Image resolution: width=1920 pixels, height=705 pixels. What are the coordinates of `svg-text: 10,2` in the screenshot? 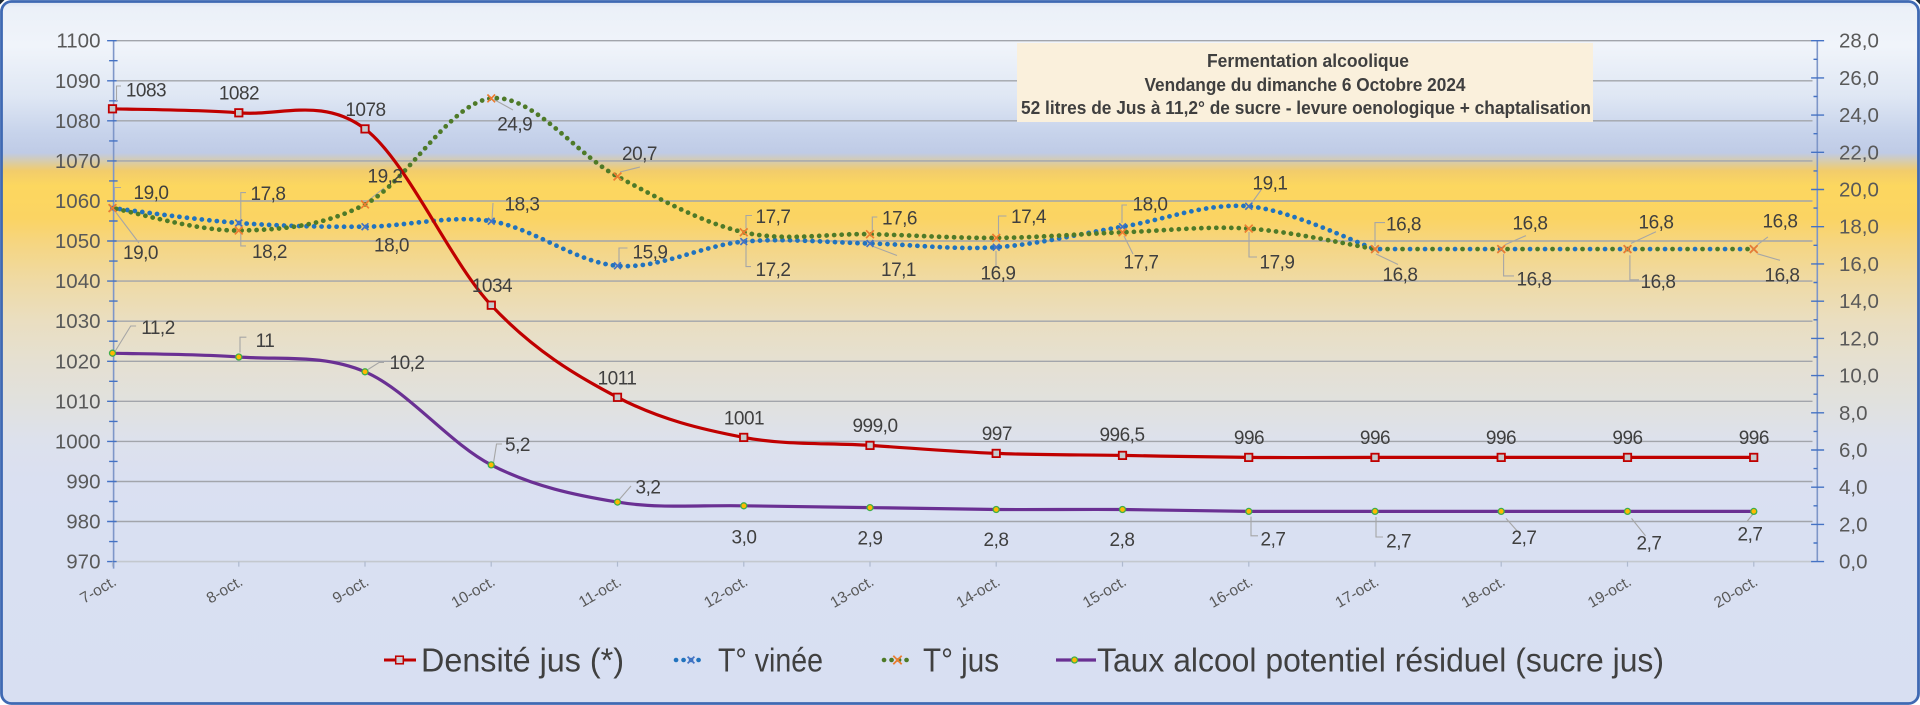 It's located at (407, 363).